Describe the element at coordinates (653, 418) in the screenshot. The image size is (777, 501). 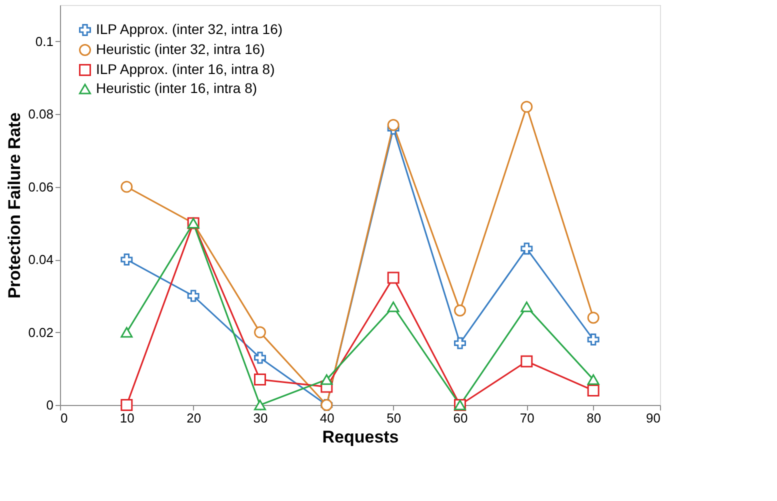
I see `x-tick-label: 90` at that location.